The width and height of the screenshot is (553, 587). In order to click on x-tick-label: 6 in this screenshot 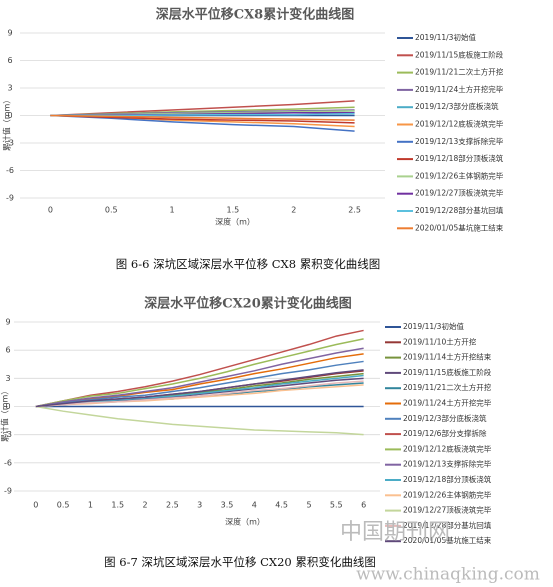, I will do `click(363, 505)`.